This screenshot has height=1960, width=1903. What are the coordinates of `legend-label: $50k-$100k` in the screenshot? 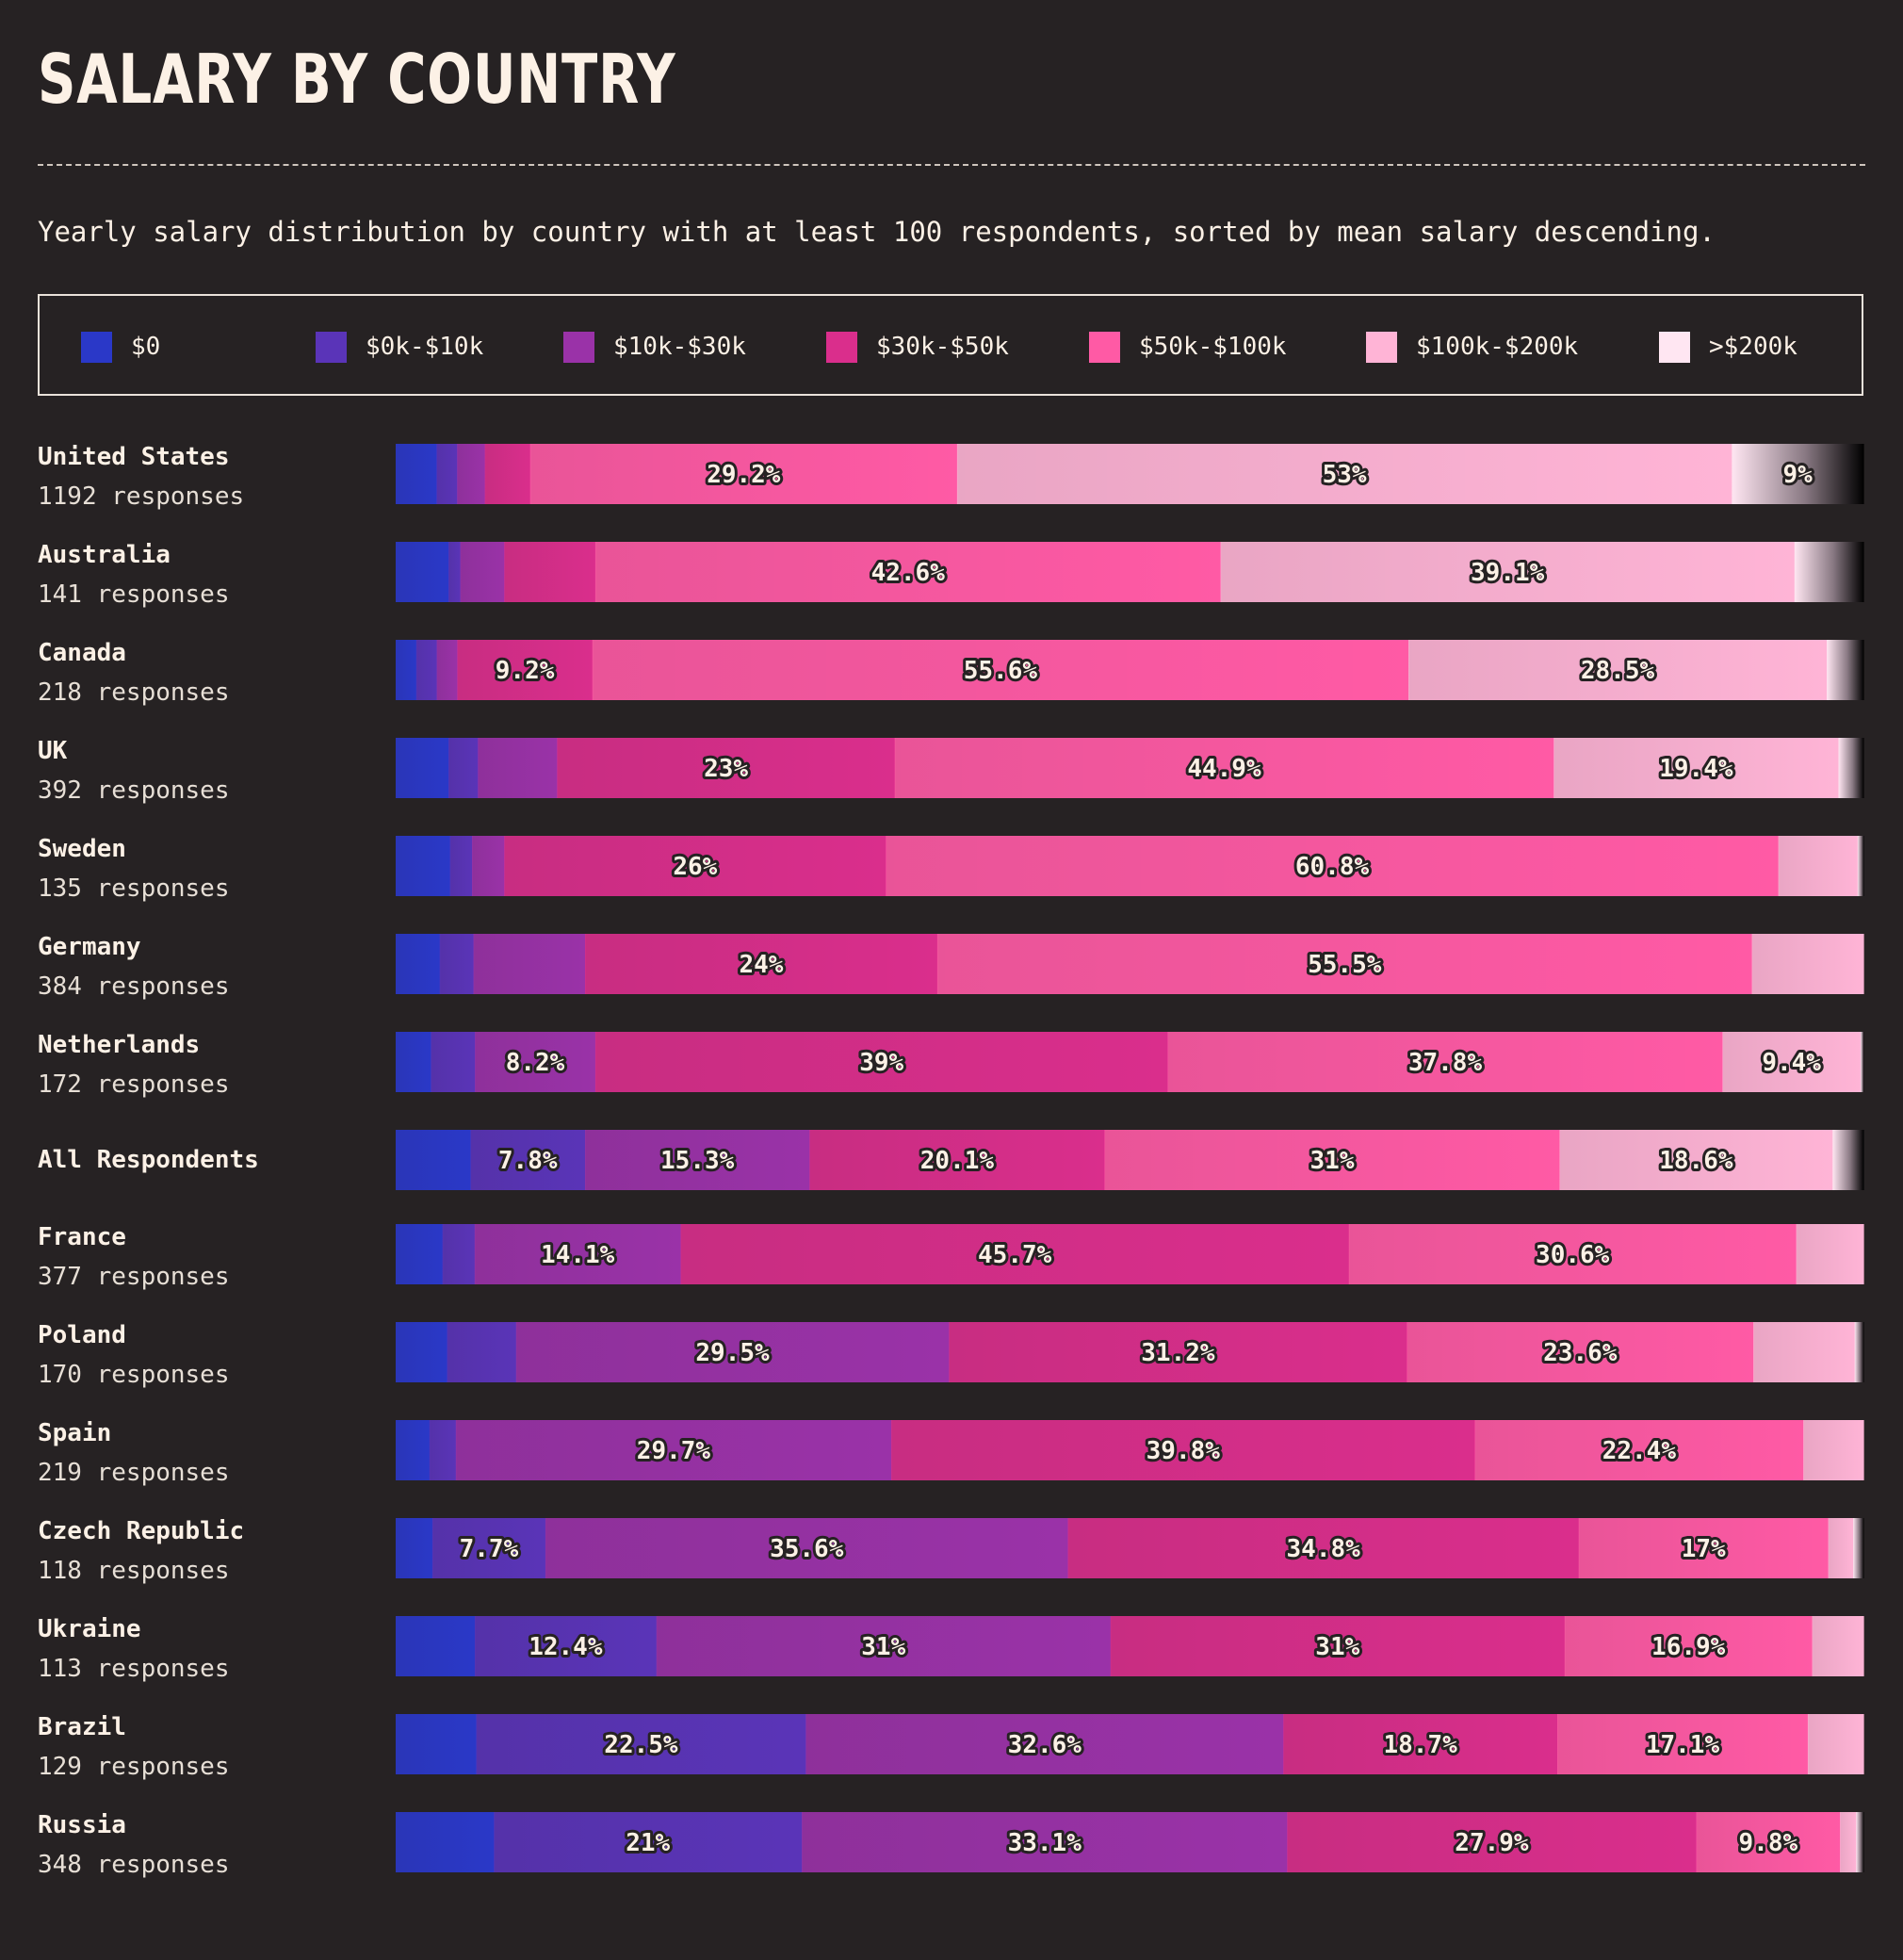 It's located at (1213, 347).